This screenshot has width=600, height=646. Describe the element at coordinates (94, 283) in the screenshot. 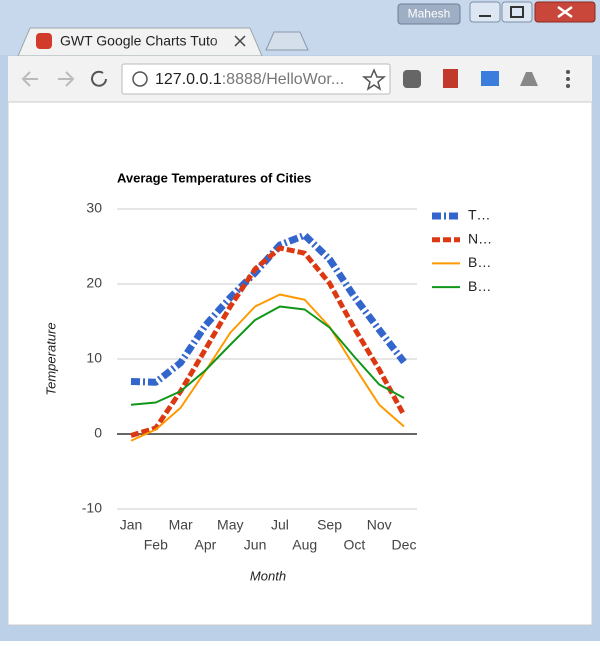

I see `y-tick-label: 20` at that location.